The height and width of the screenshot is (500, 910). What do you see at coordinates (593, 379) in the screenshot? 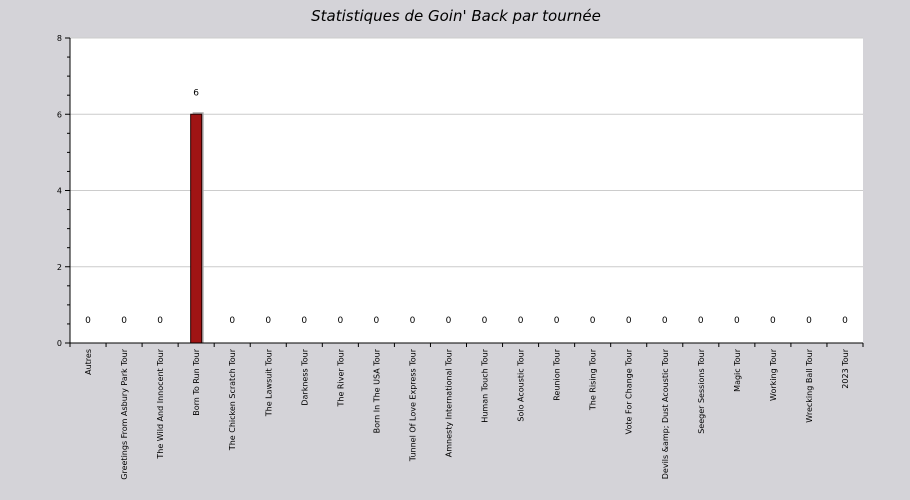
I see `x-tick-label: The Rising Tour` at bounding box center [593, 379].